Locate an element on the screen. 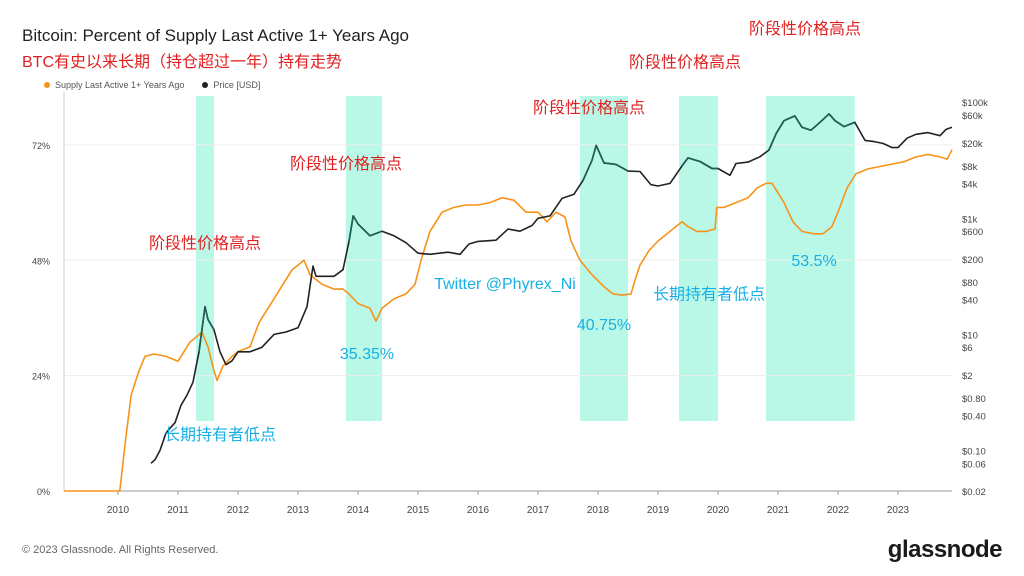 The width and height of the screenshot is (1024, 576). x-tick-label-3: 2013 is located at coordinates (298, 510).